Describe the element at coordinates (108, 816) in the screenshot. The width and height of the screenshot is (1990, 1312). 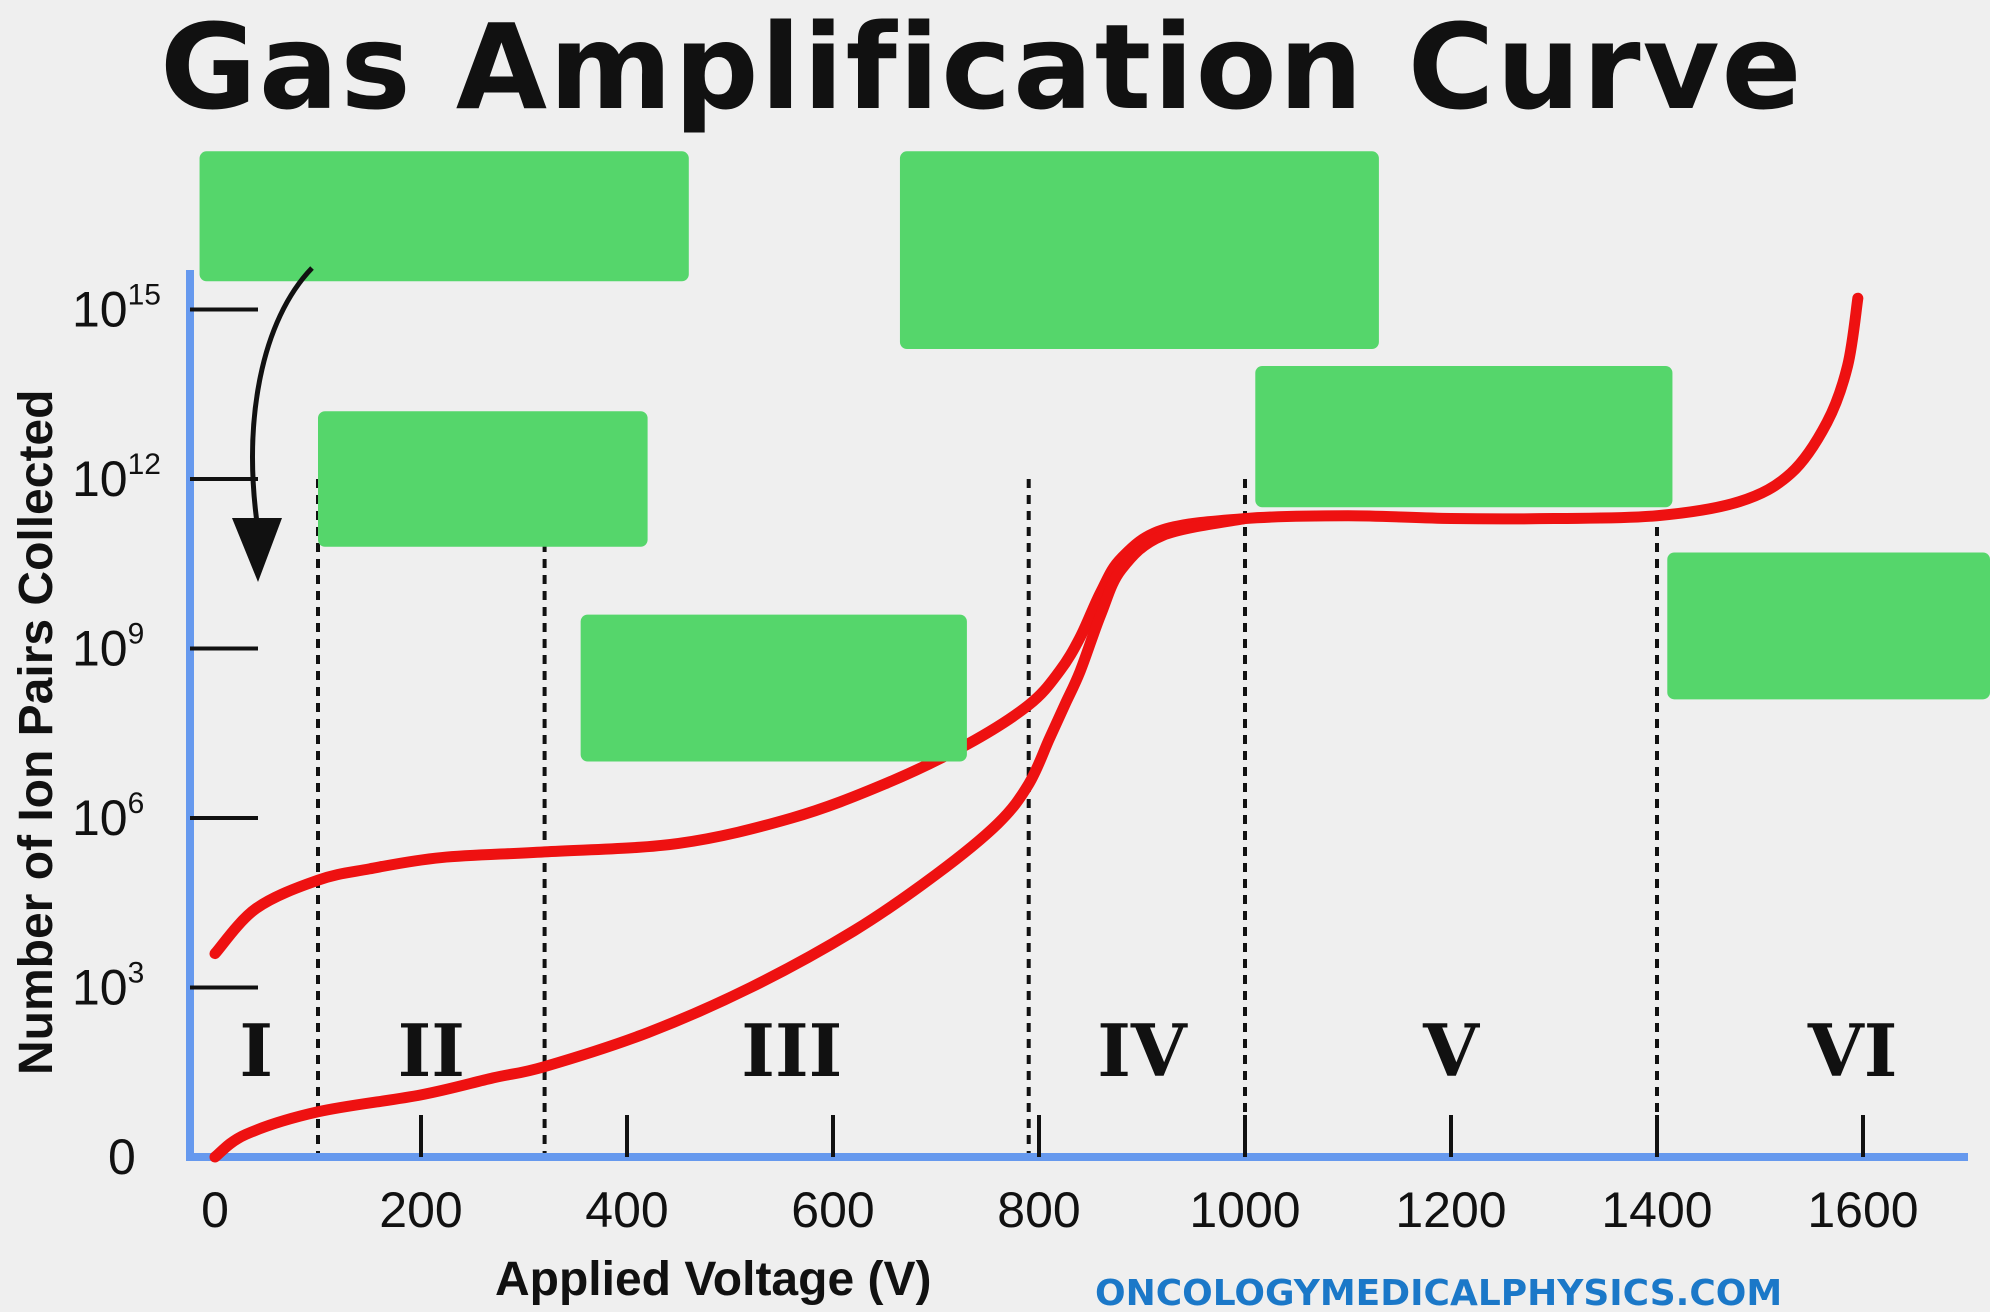
I see `y-tick-label: 10⁶` at that location.